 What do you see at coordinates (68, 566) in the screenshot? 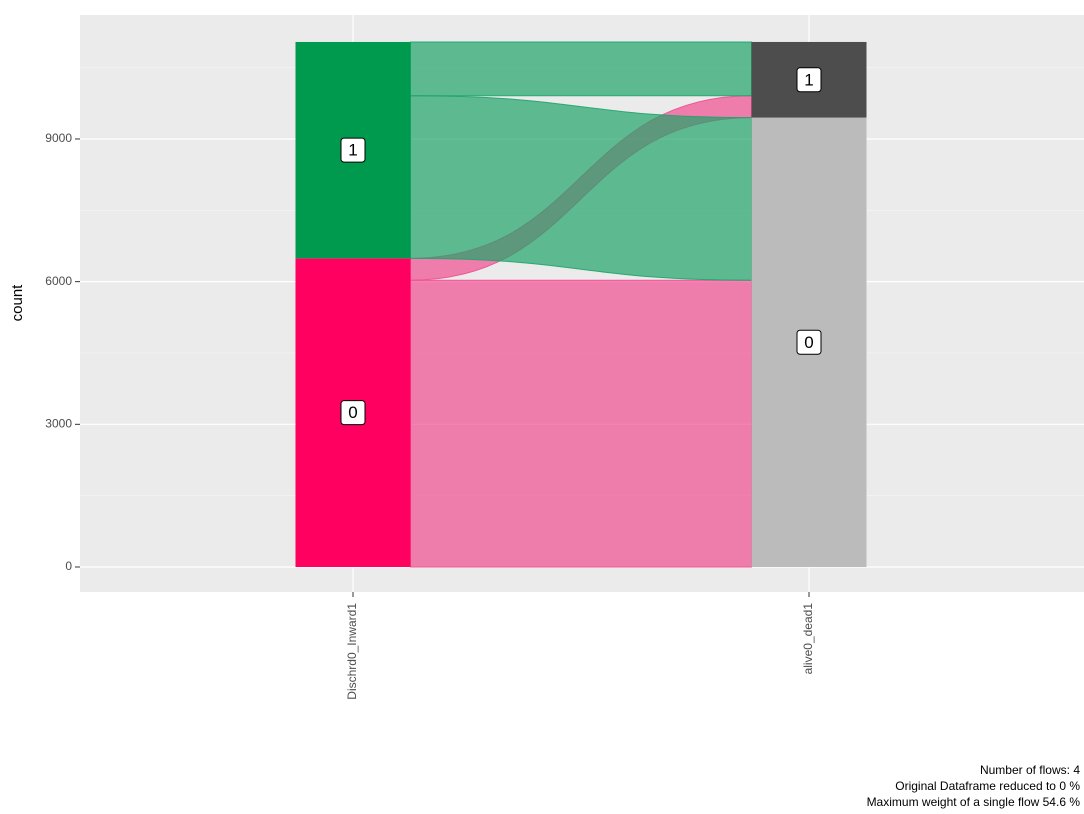
I see `y-tick-label: 0` at bounding box center [68, 566].